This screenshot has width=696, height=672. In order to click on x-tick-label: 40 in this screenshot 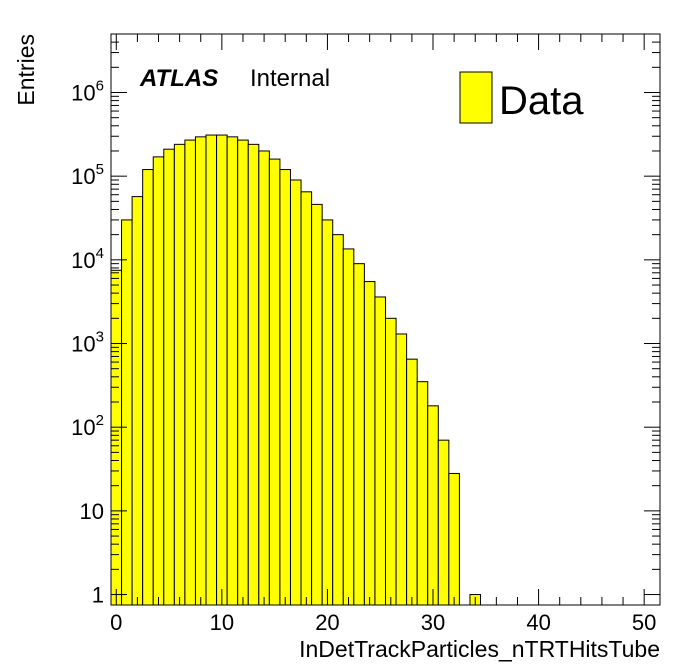, I will do `click(538, 622)`.